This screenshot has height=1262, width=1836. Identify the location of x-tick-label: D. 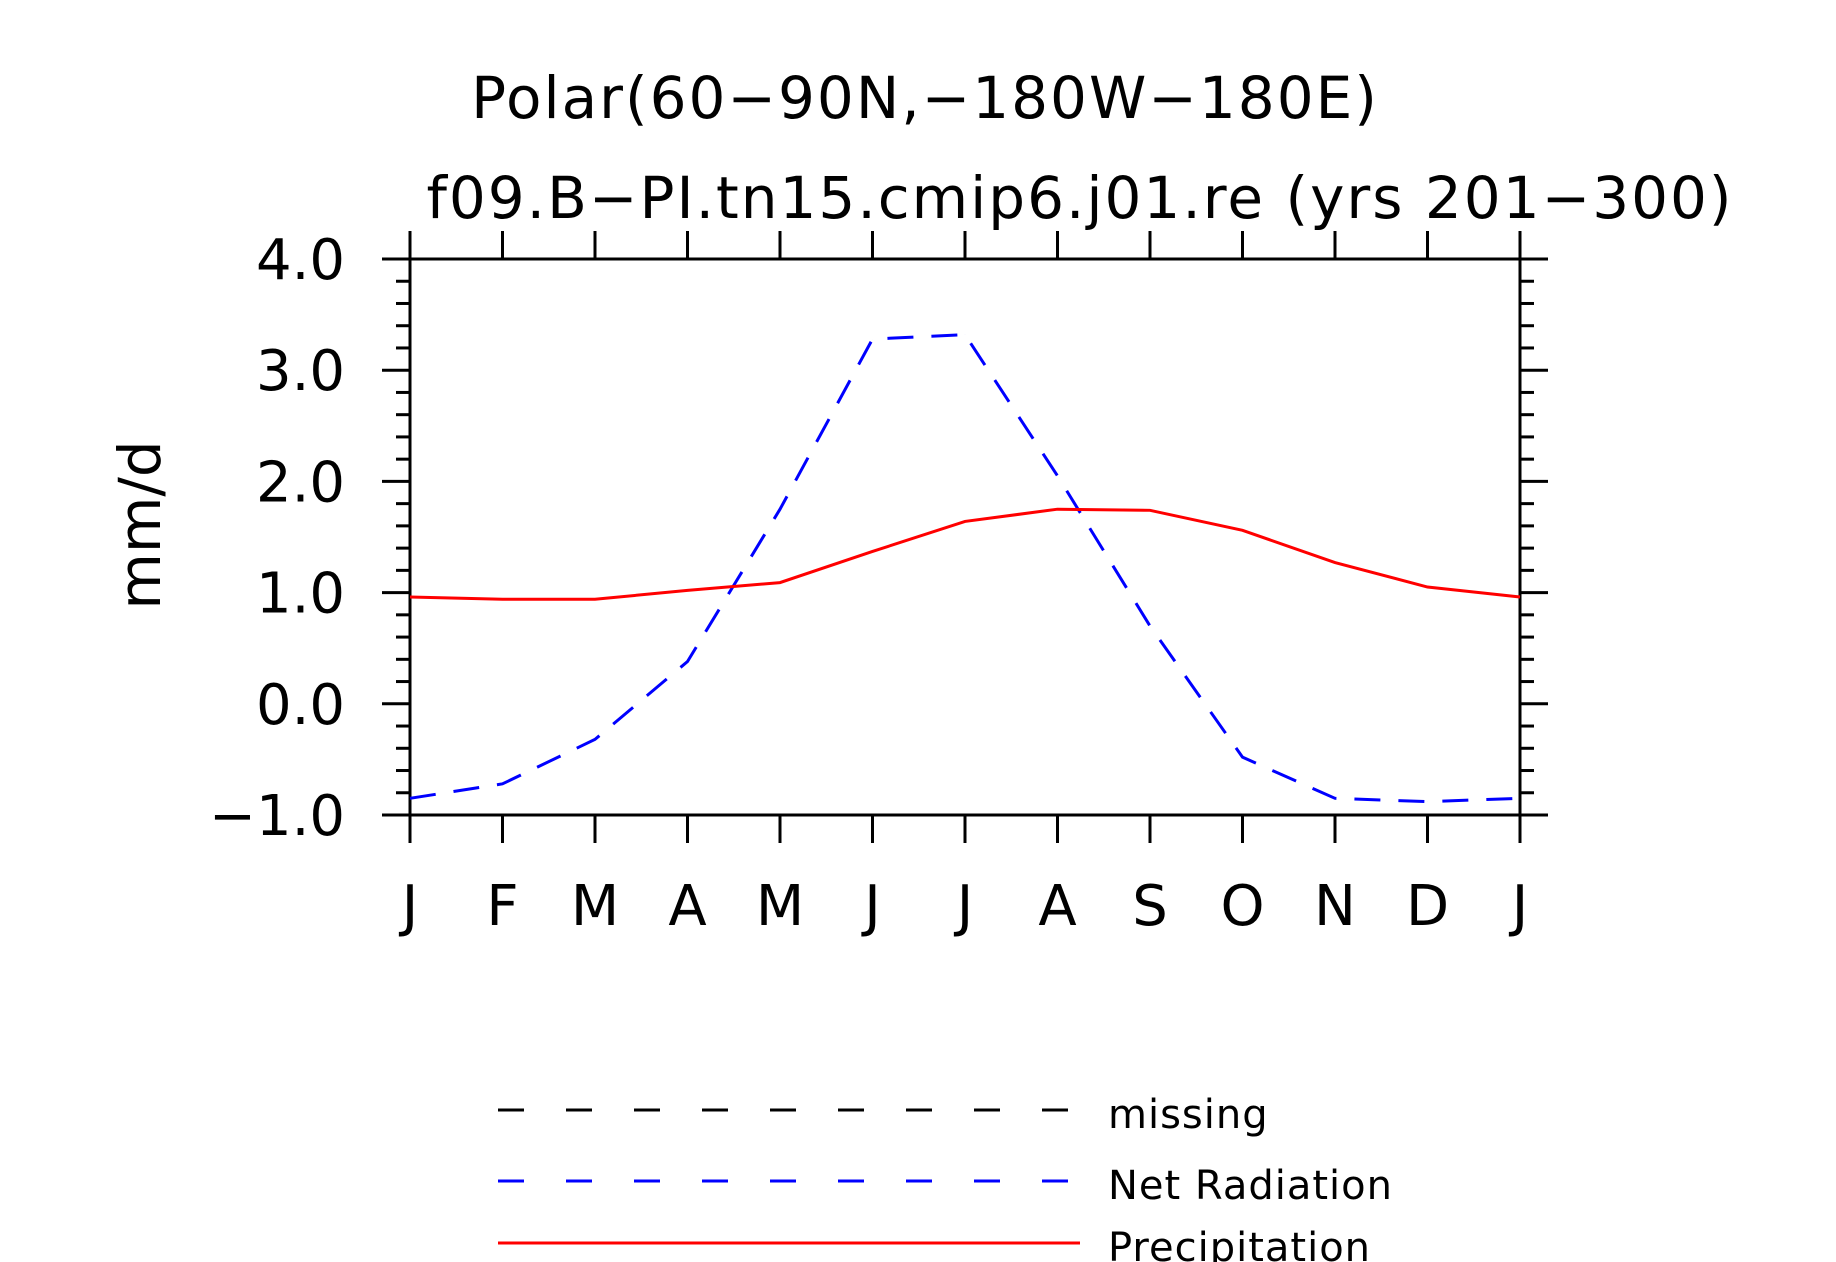
(1427, 906).